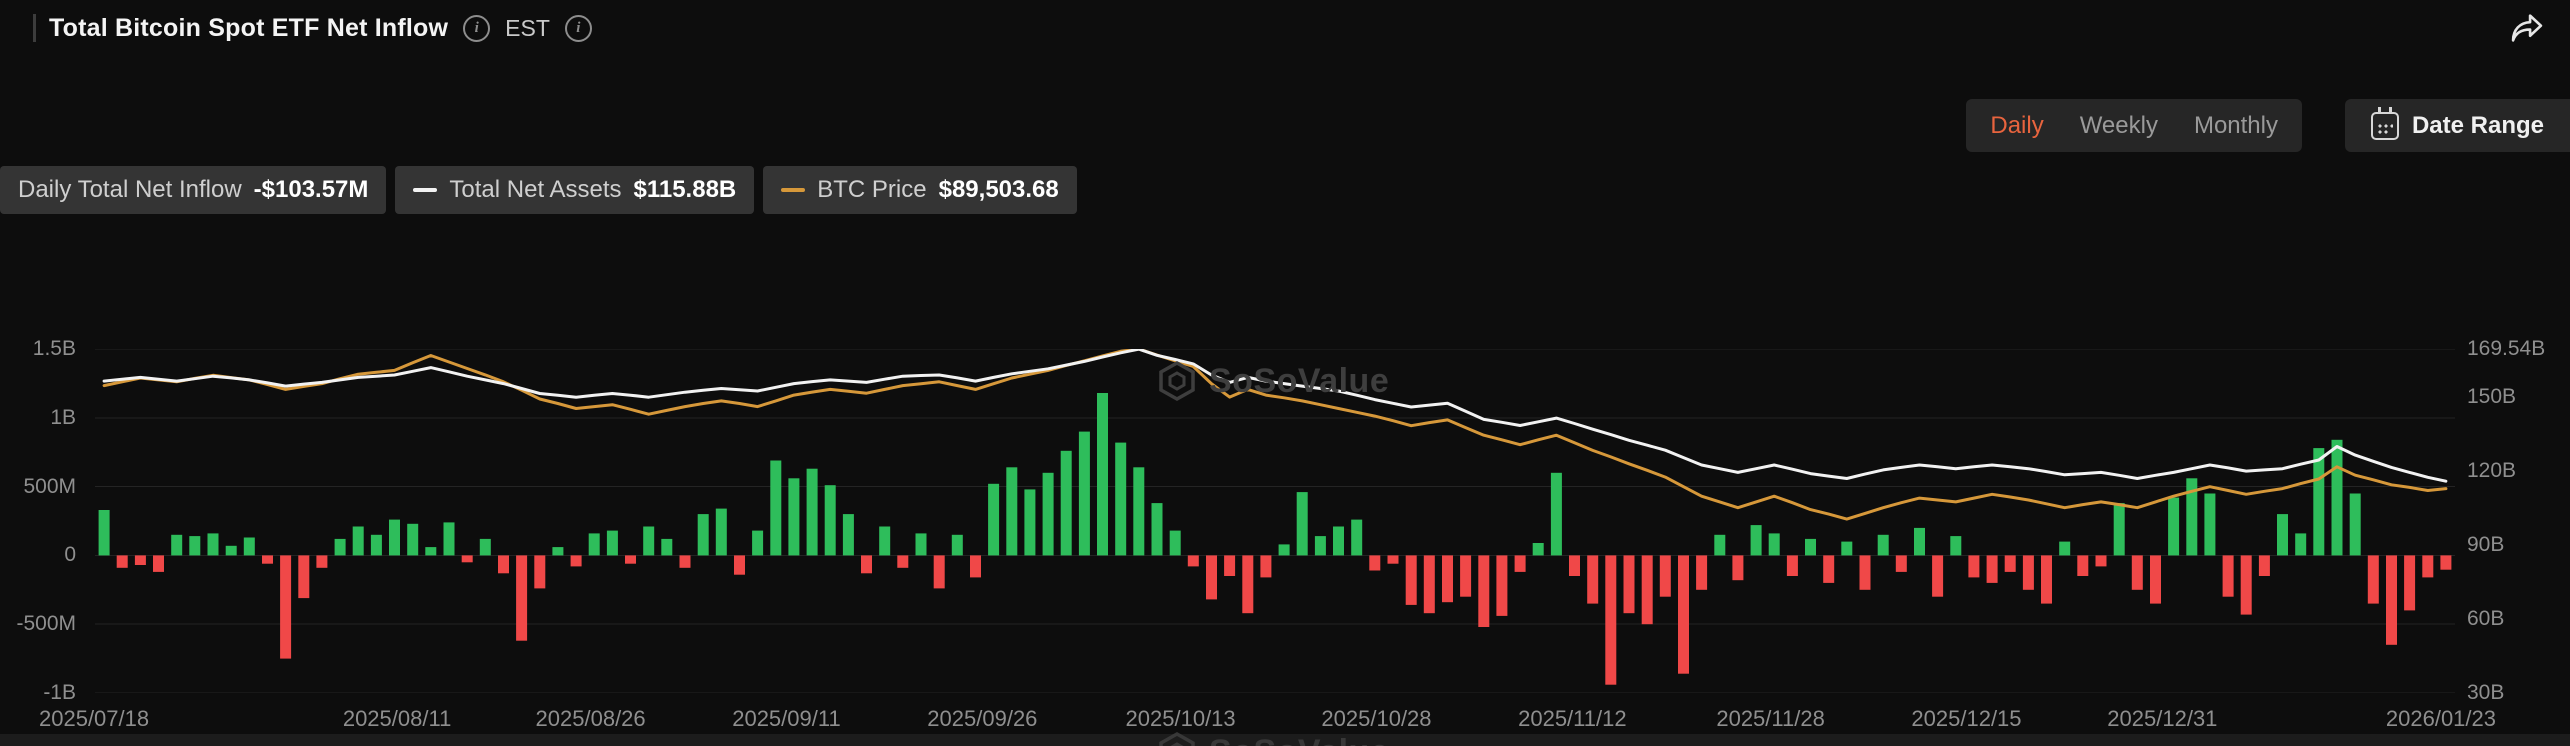 Image resolution: width=2570 pixels, height=746 pixels. What do you see at coordinates (578, 28) in the screenshot?
I see `timezone-info-icon` at bounding box center [578, 28].